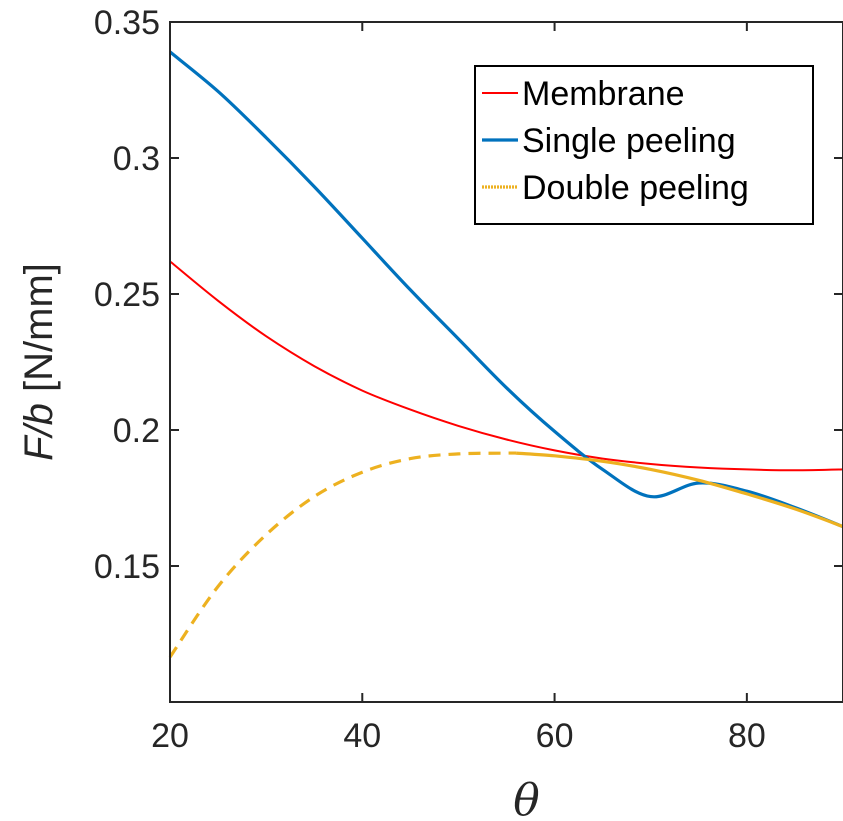  I want to click on x-tick-label: 60, so click(555, 736).